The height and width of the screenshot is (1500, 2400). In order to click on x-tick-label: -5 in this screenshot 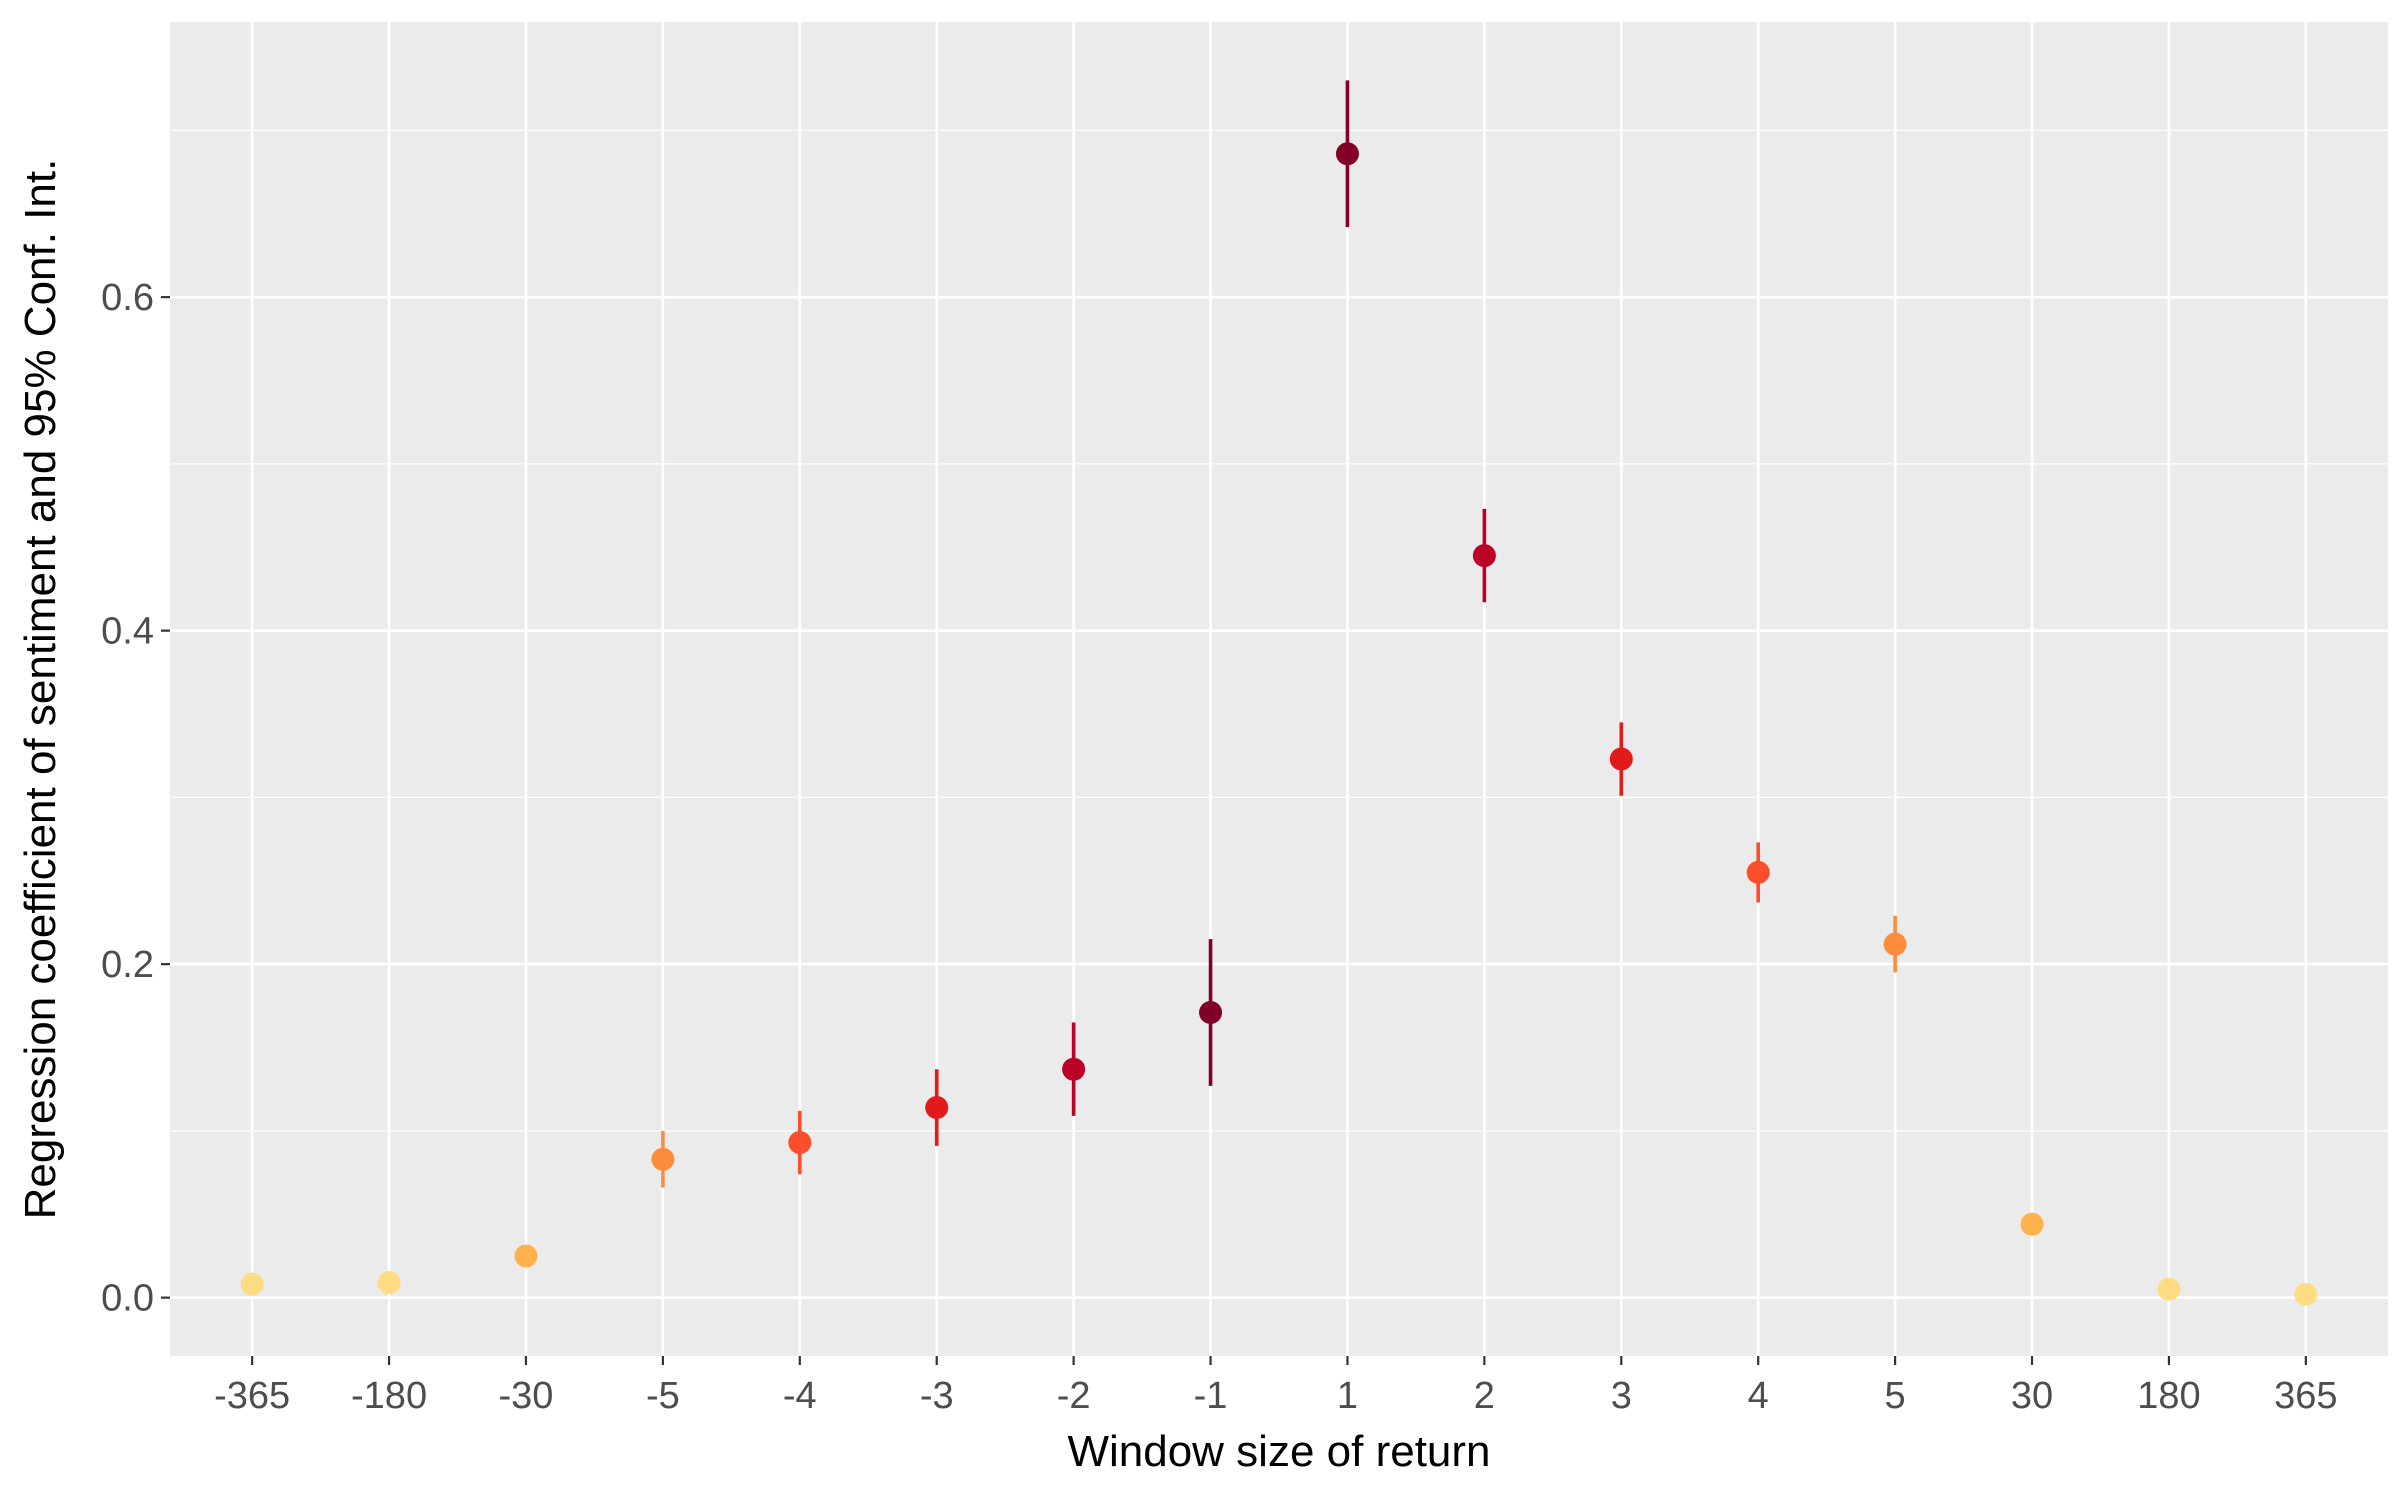, I will do `click(663, 1396)`.